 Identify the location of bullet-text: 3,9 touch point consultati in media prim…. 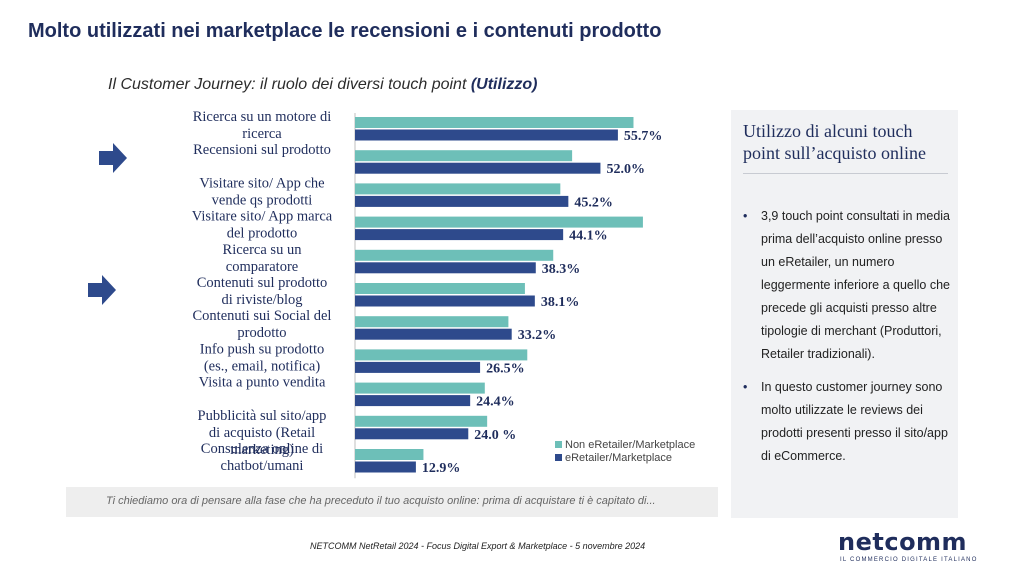
(856, 285).